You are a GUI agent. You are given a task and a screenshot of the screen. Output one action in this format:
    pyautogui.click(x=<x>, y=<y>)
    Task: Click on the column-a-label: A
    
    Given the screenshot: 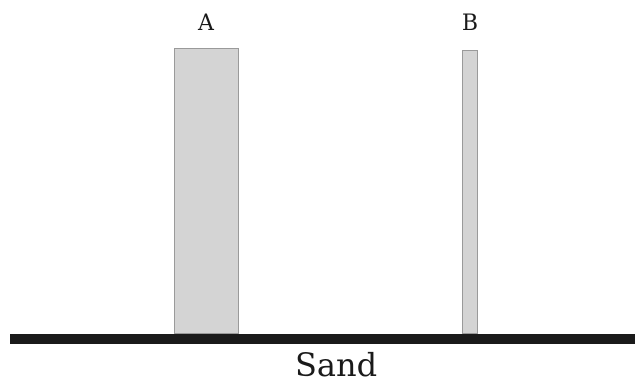 What is the action you would take?
    pyautogui.click(x=206, y=23)
    